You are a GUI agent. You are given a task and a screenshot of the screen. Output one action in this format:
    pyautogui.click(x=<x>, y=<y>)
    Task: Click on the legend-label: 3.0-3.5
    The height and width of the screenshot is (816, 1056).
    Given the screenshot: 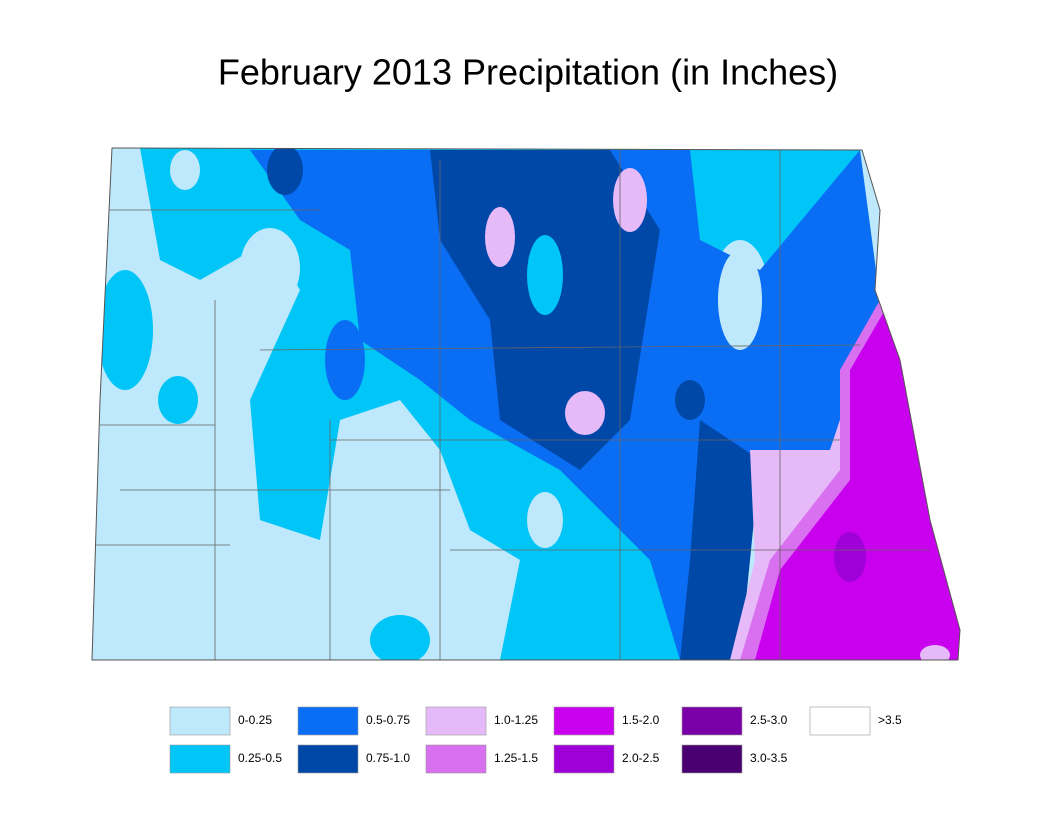 What is the action you would take?
    pyautogui.click(x=769, y=758)
    